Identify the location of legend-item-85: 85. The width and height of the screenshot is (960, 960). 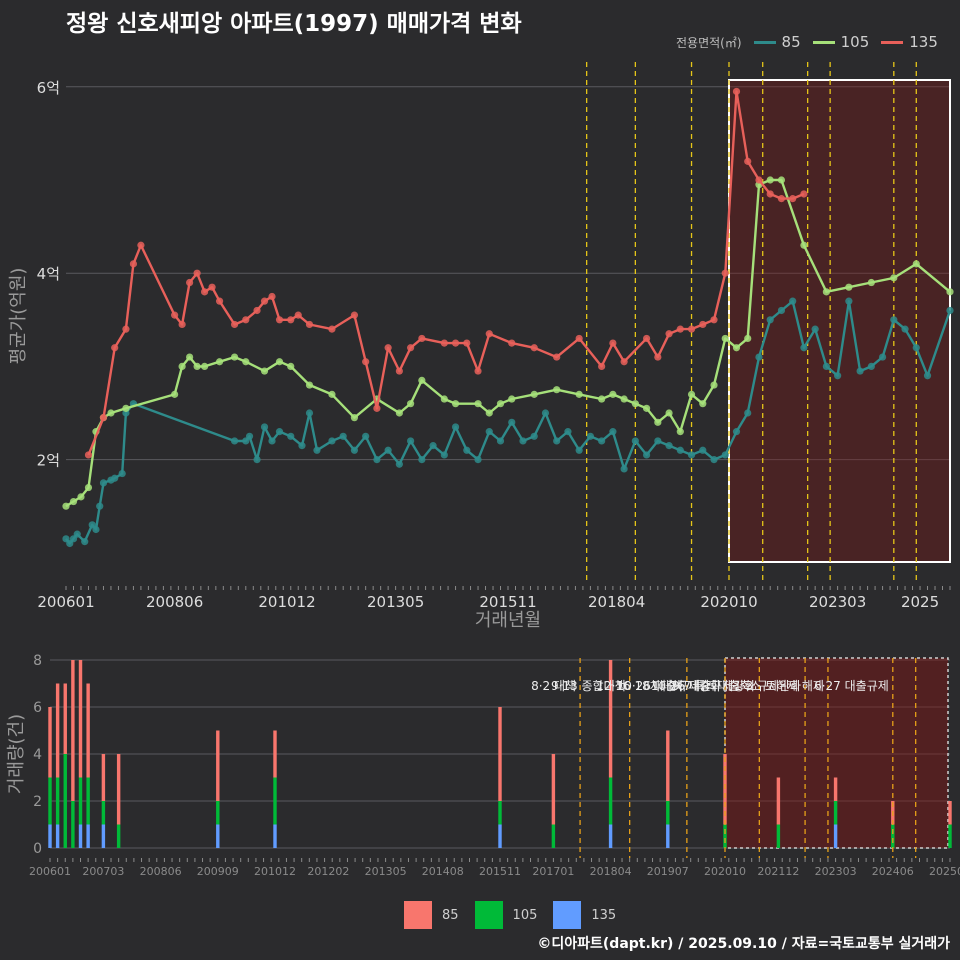
(777, 42).